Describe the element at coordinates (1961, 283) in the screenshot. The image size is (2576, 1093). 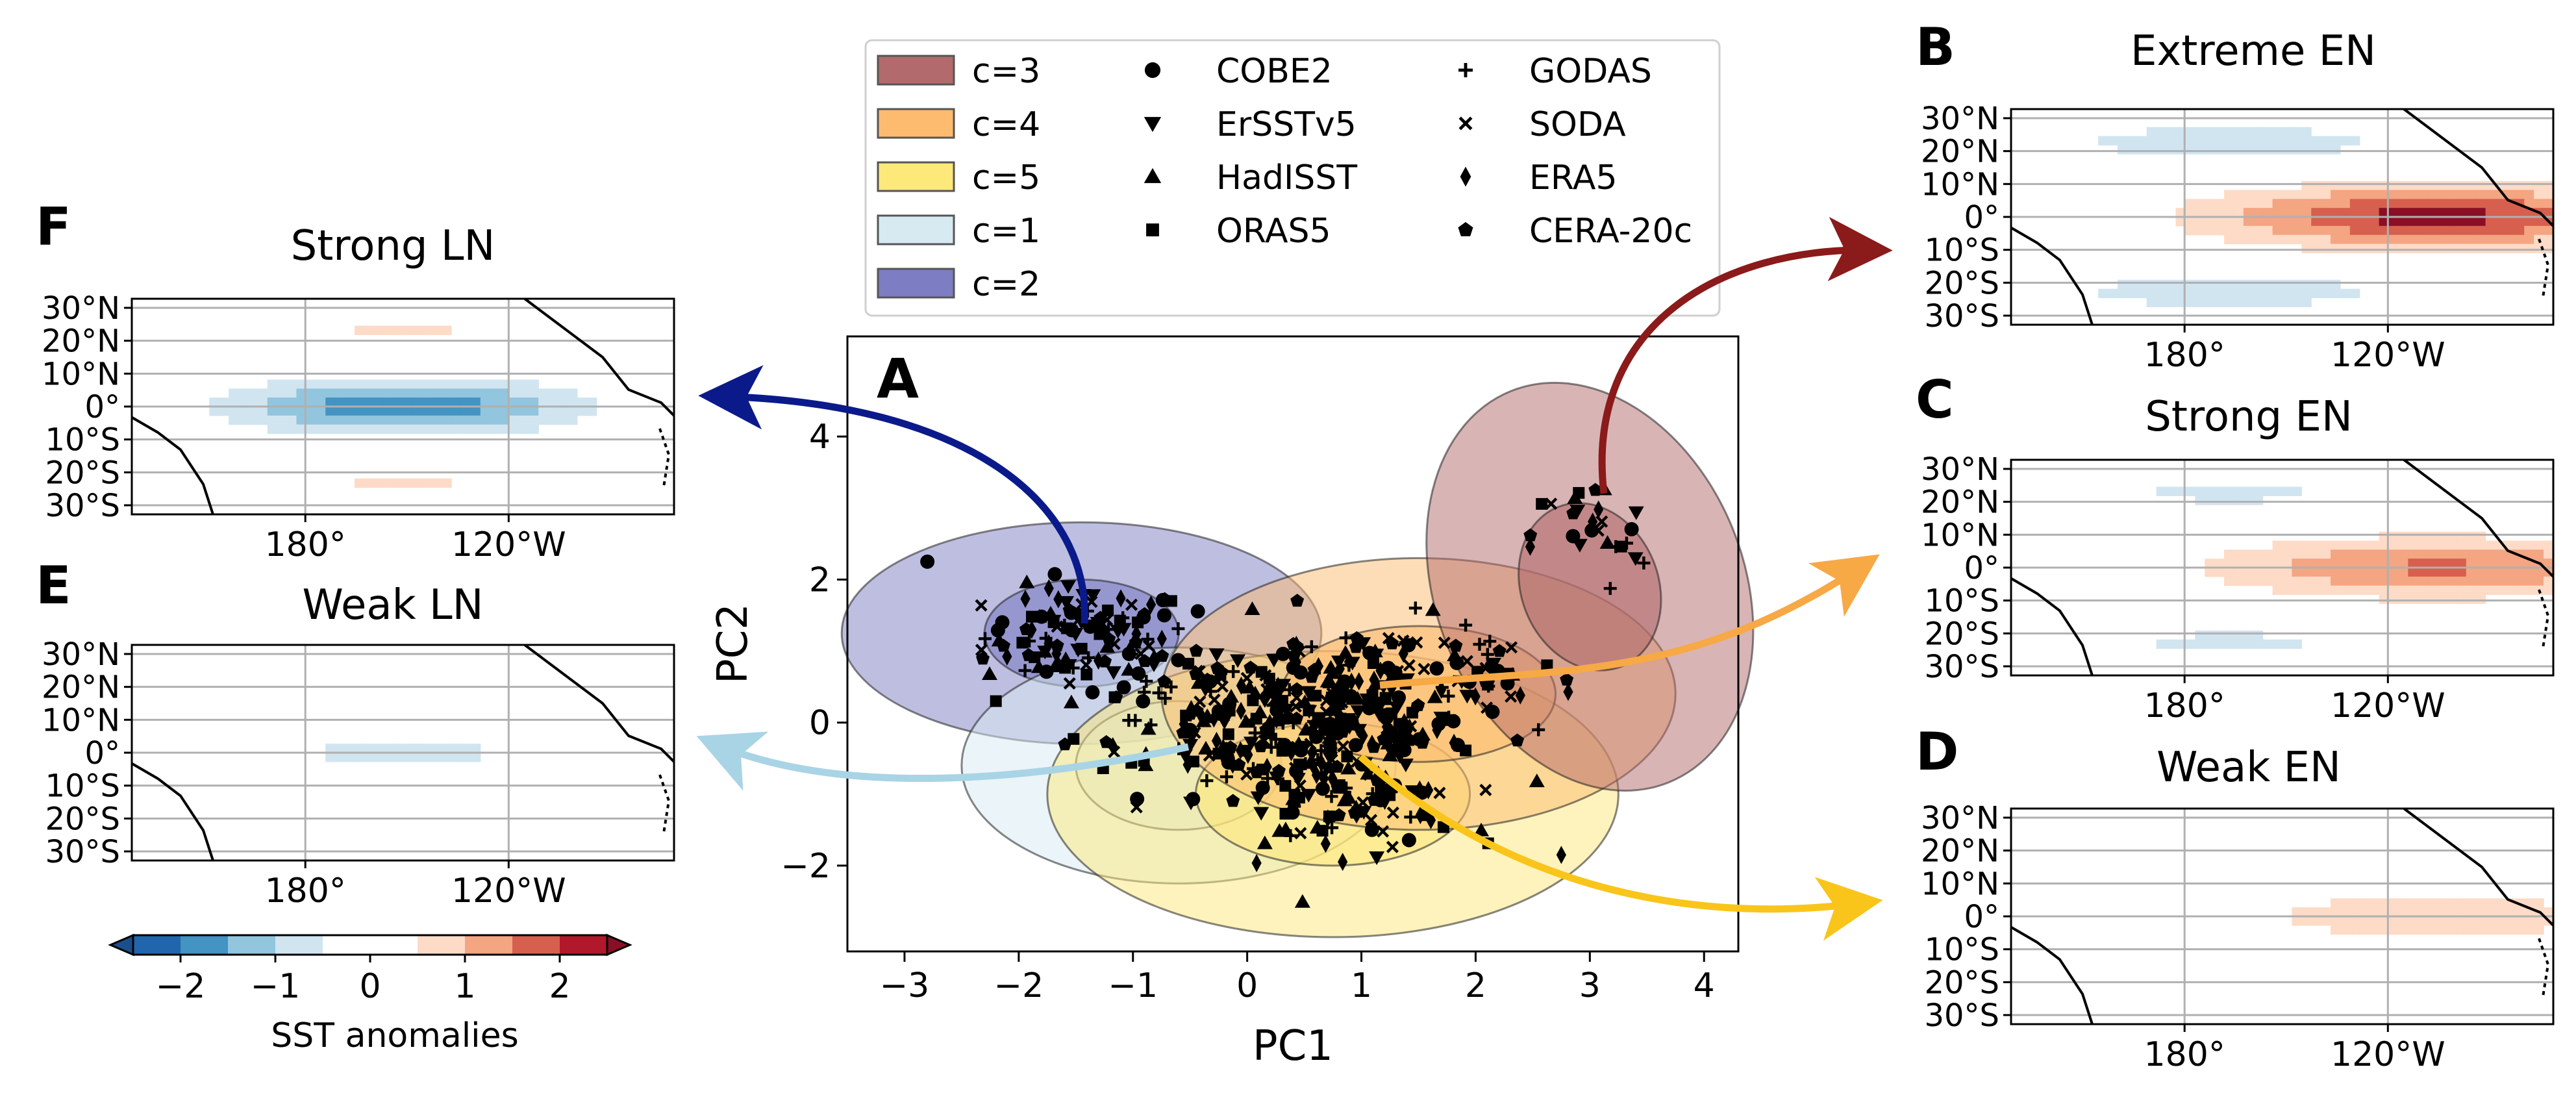
I see `lat-tick-label: 20°S` at that location.